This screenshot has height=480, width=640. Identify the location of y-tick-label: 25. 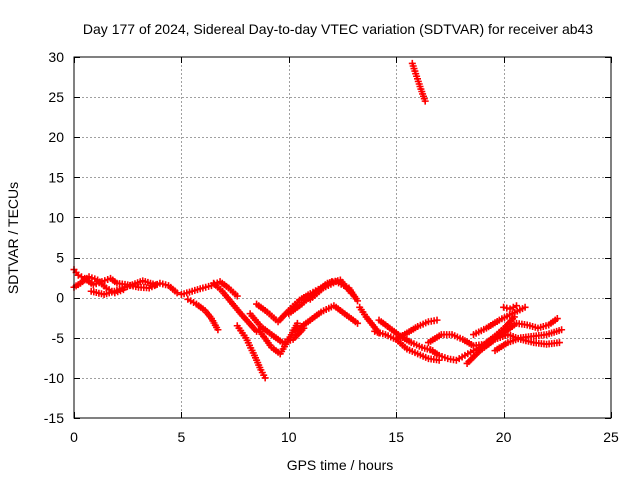
(56, 97).